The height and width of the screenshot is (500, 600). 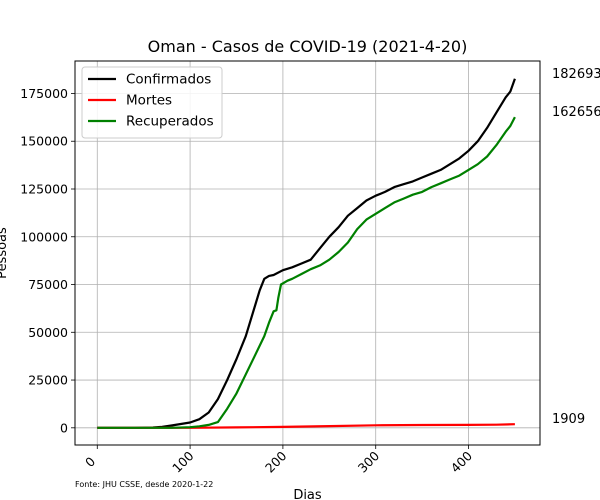 I want to click on y-axis-label: Pessoas, so click(x=5, y=253).